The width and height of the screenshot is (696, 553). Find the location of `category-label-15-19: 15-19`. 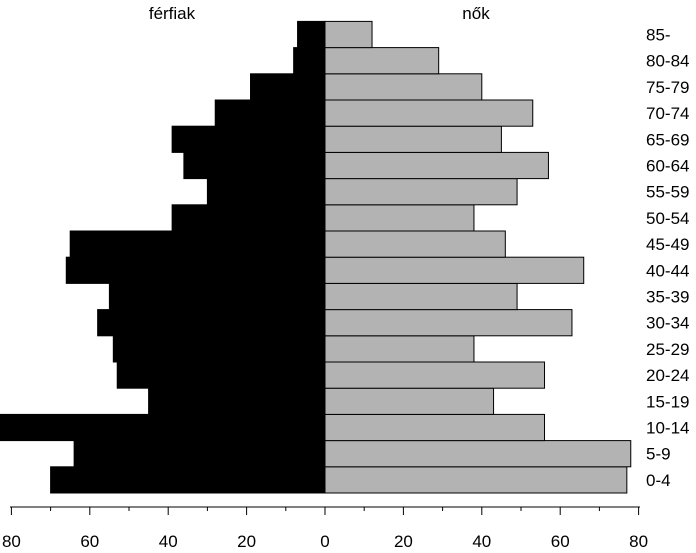

category-label-15-19: 15-19 is located at coordinates (667, 401).